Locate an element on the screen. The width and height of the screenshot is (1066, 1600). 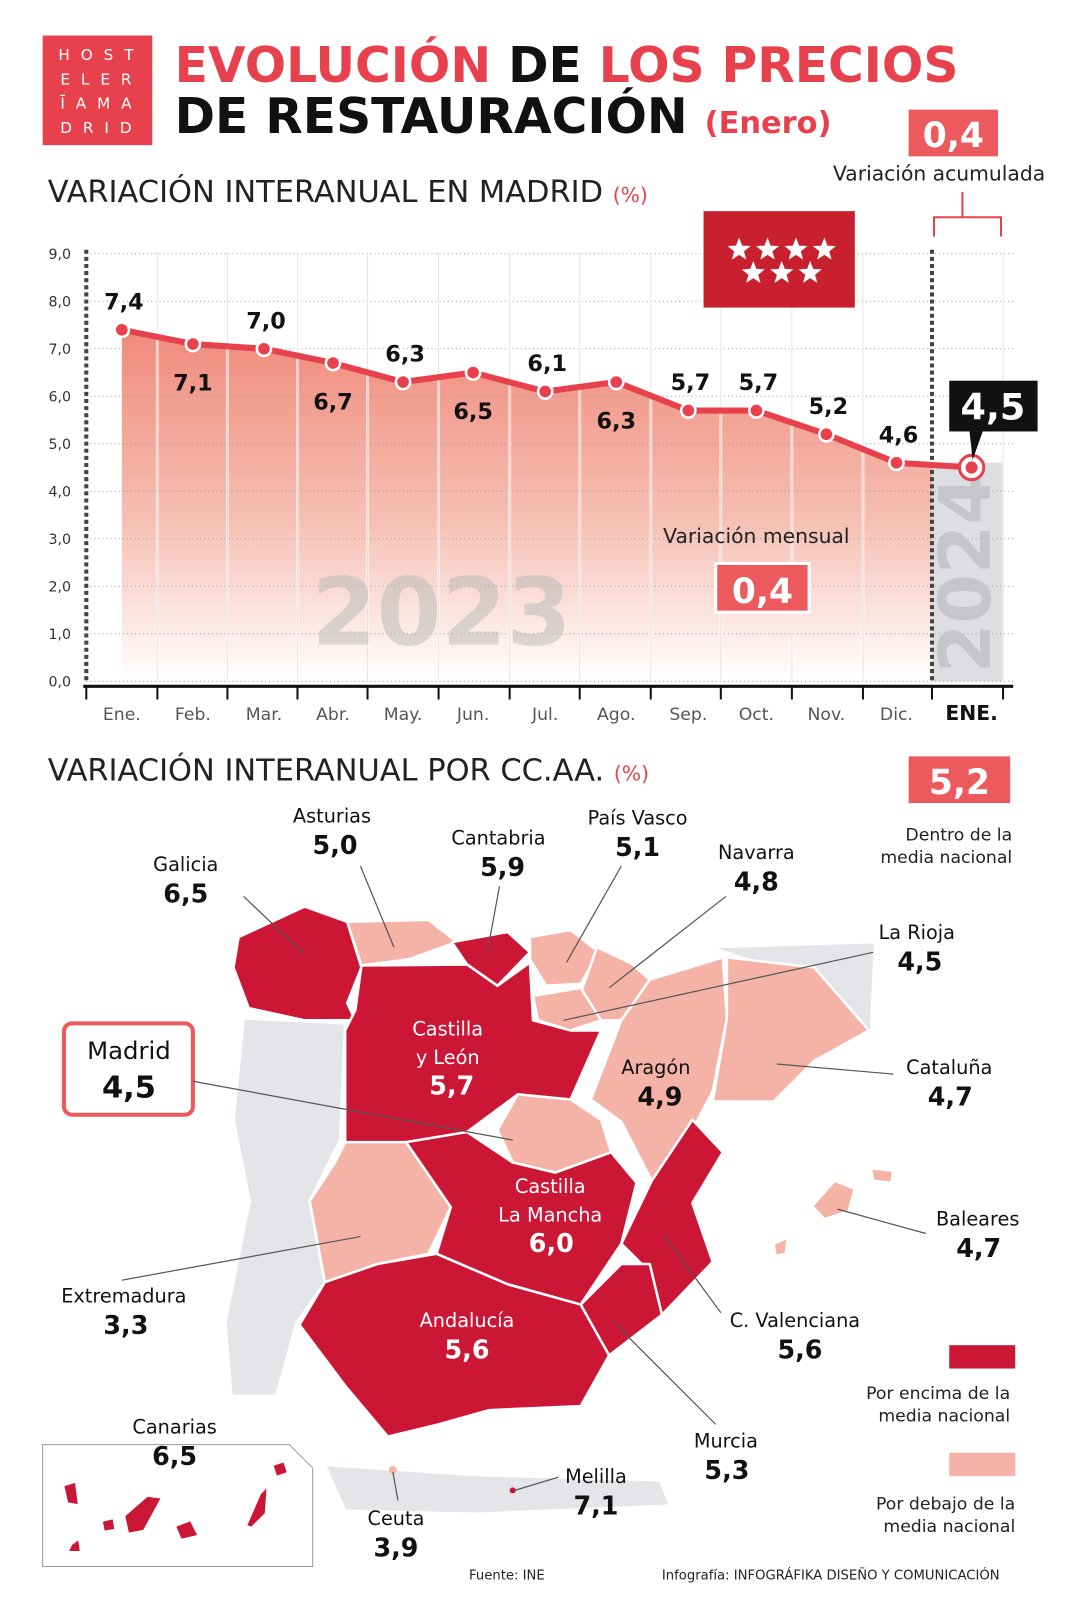
region-value-label: 4,7 is located at coordinates (950, 1097).